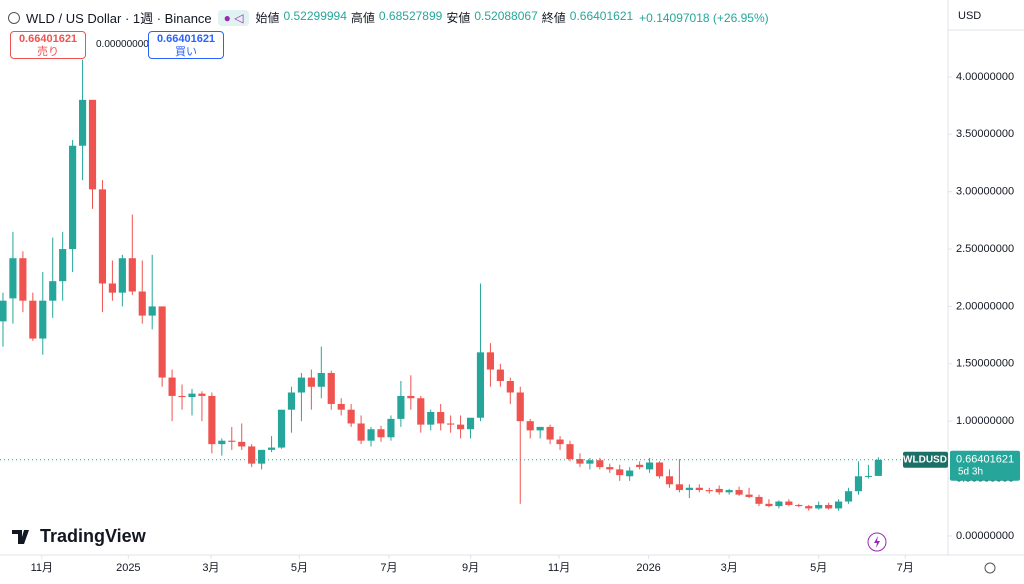 This screenshot has height=584, width=1024. Describe the element at coordinates (925, 459) in the screenshot. I see `symbol-tag` at that location.